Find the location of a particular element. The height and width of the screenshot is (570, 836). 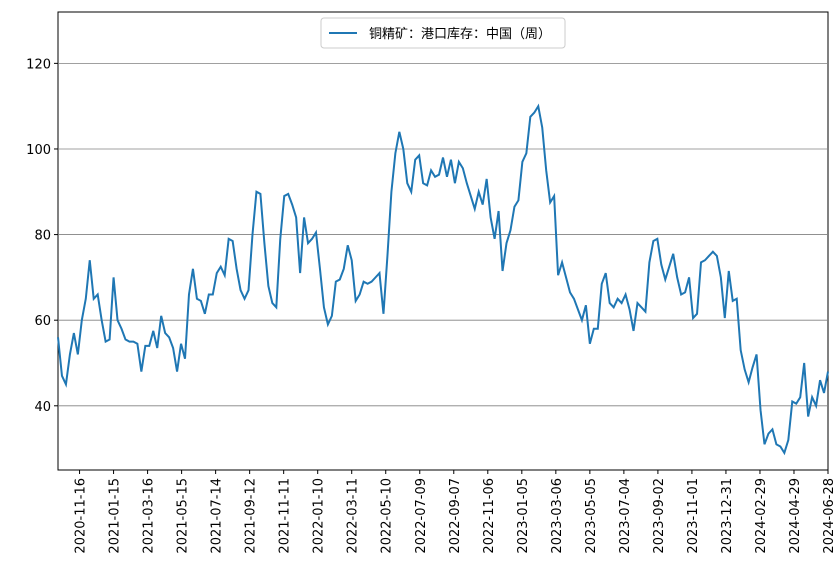

x-tick-label: 2023-05-05 is located at coordinates (591, 516).